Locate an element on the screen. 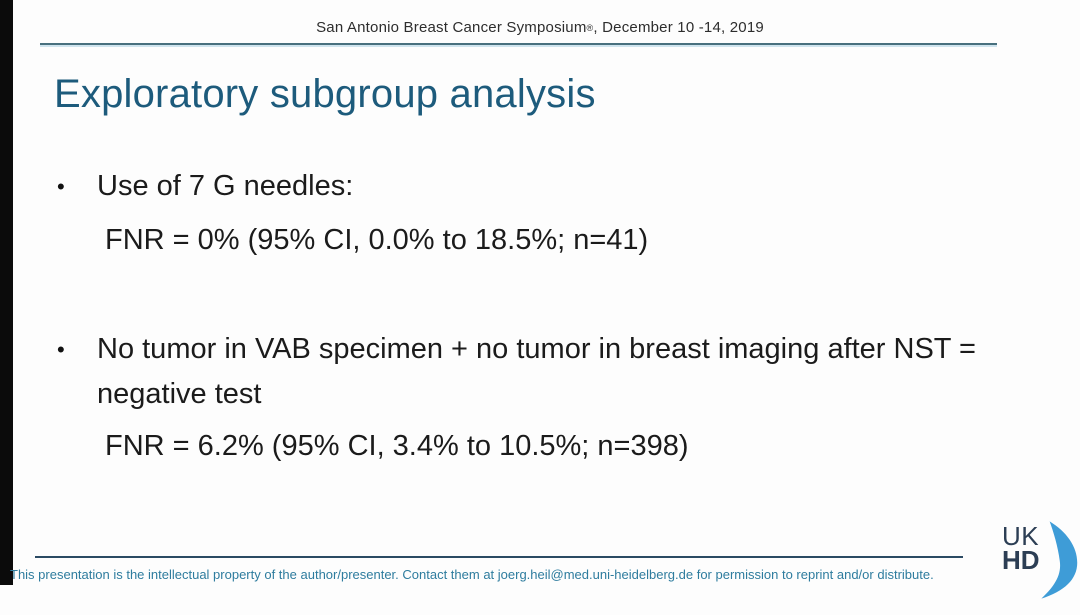 The image size is (1080, 615). page-title: Exploratory subgroup analysis is located at coordinates (325, 94).